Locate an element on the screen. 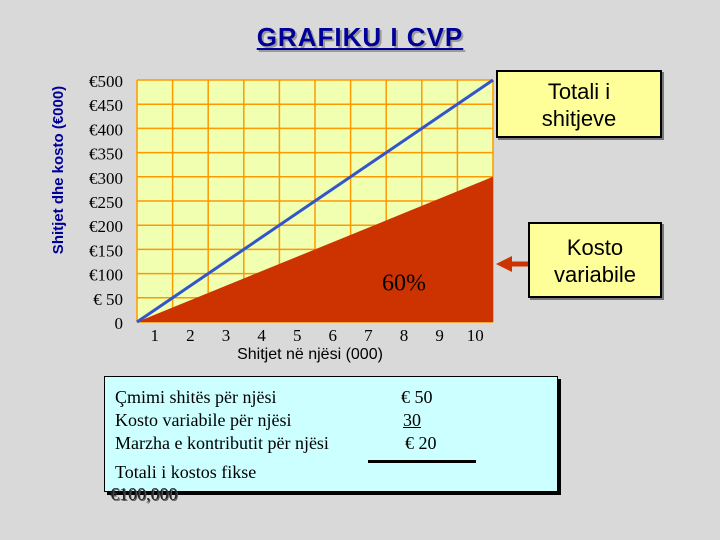 Image resolution: width=720 pixels, height=540 pixels. x-tick-label: 3 is located at coordinates (226, 335).